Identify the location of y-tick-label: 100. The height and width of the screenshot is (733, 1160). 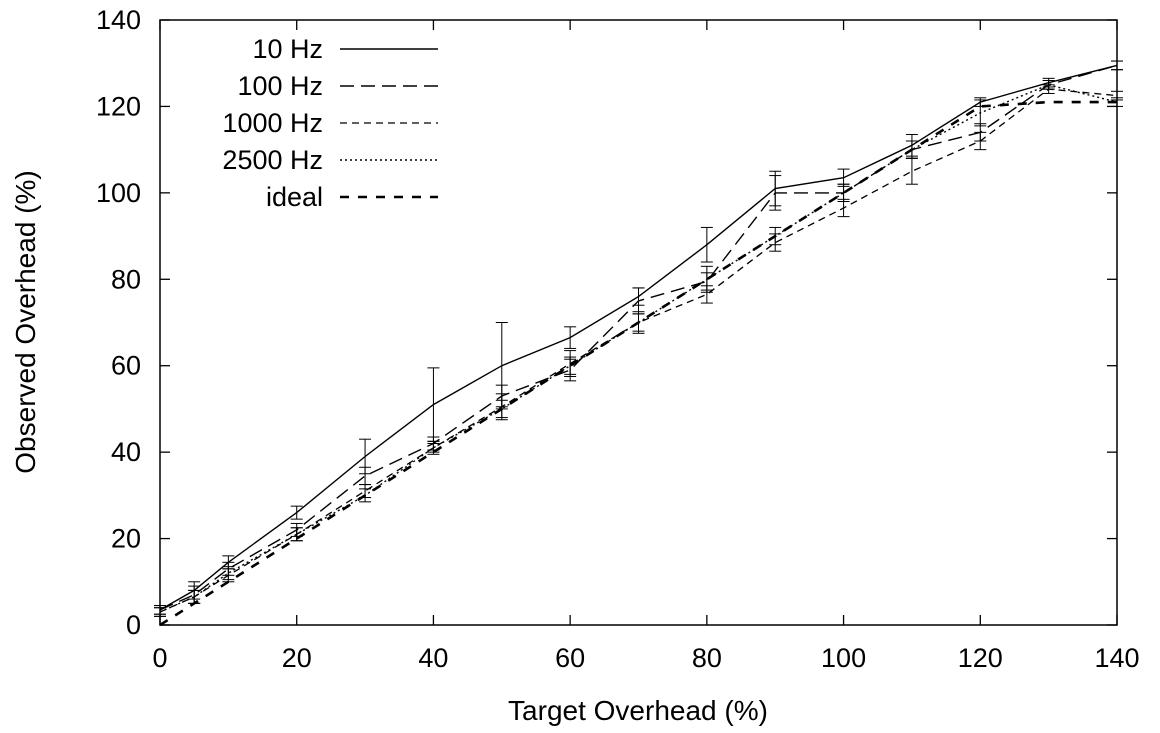
(118, 193).